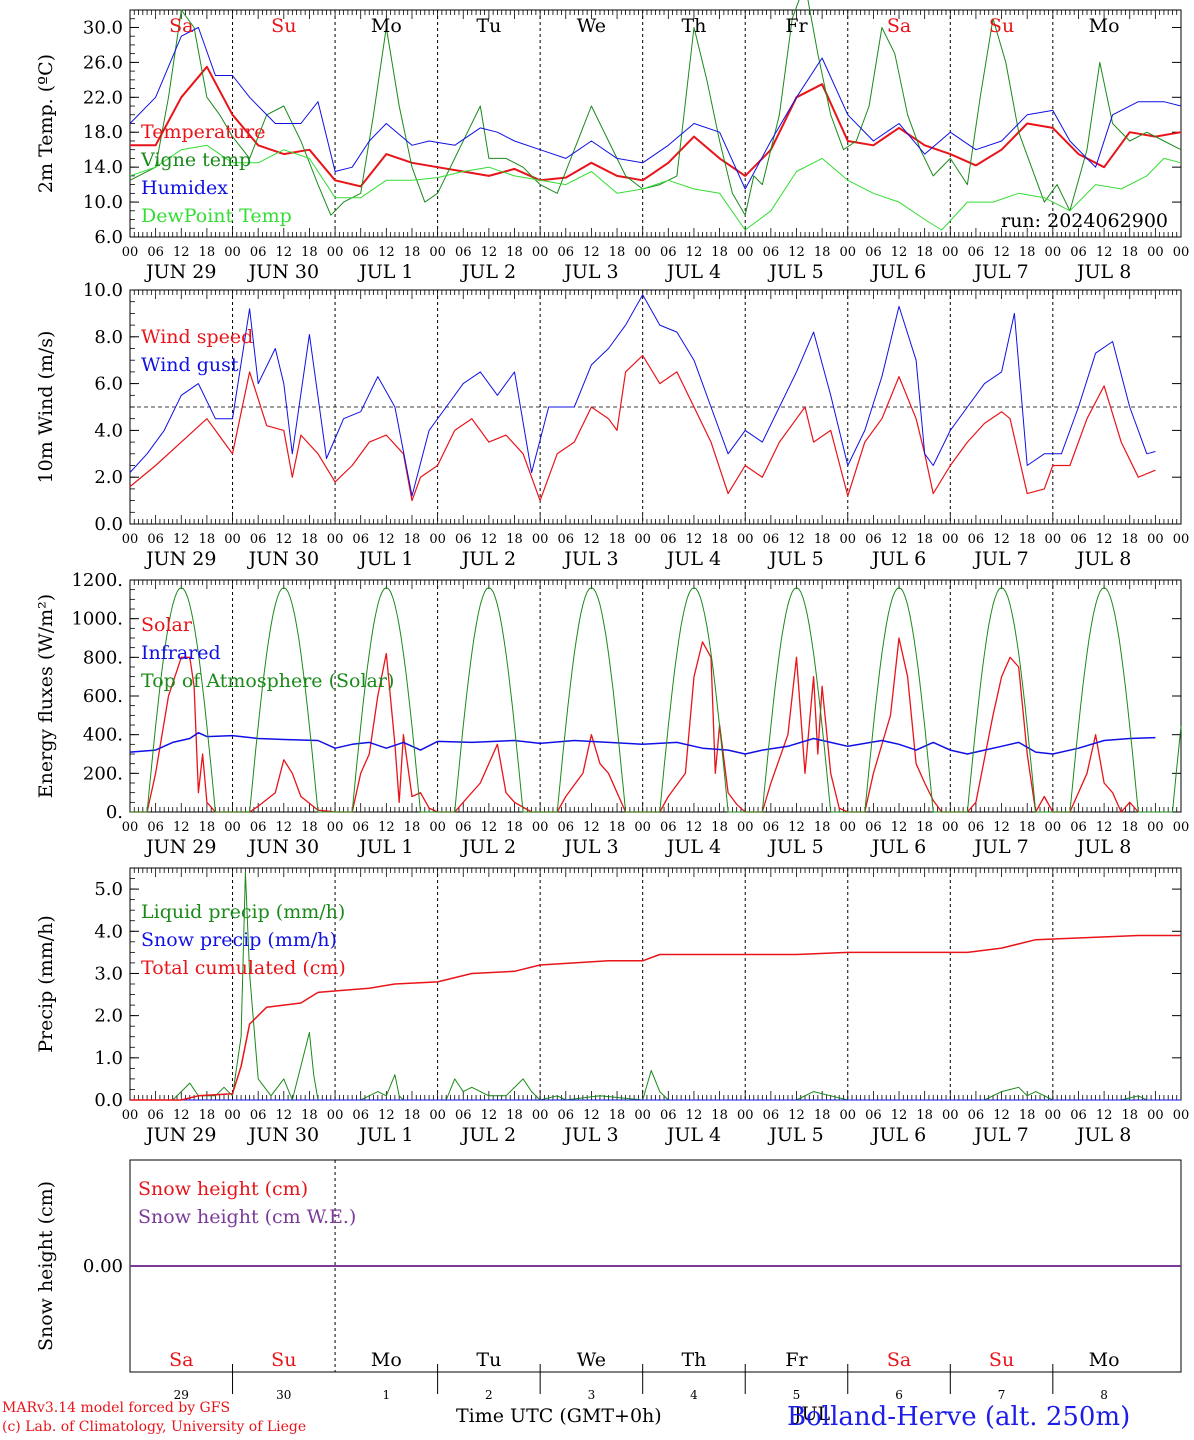  I want to click on y-tick-label: 400., so click(103, 735).